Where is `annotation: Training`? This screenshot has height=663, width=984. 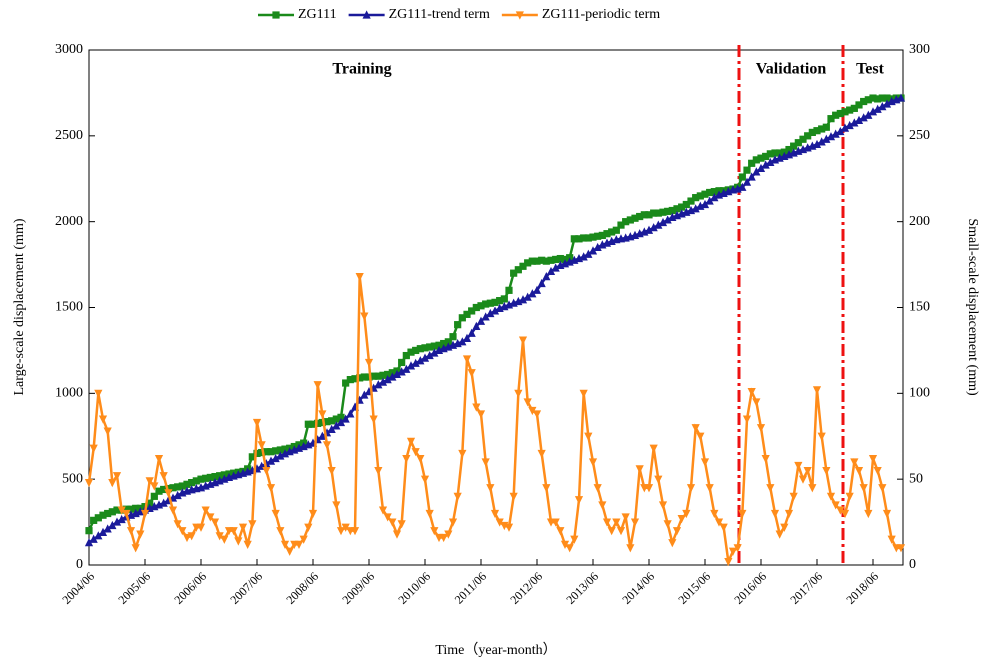
annotation: Training is located at coordinates (361, 69).